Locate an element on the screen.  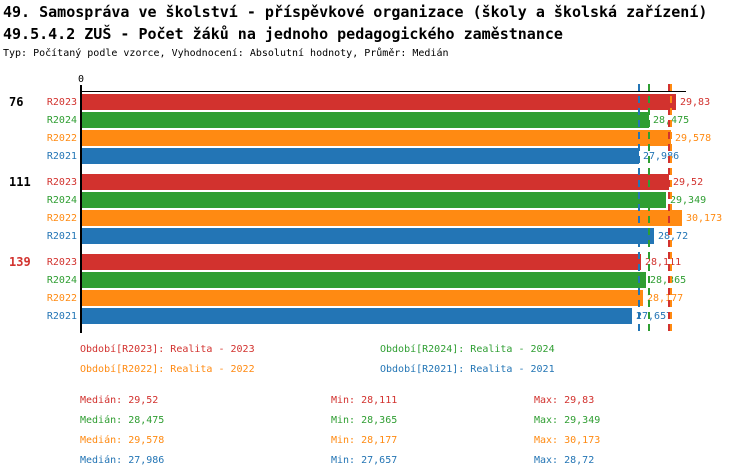
group-label: 76 is located at coordinates (16, 102).